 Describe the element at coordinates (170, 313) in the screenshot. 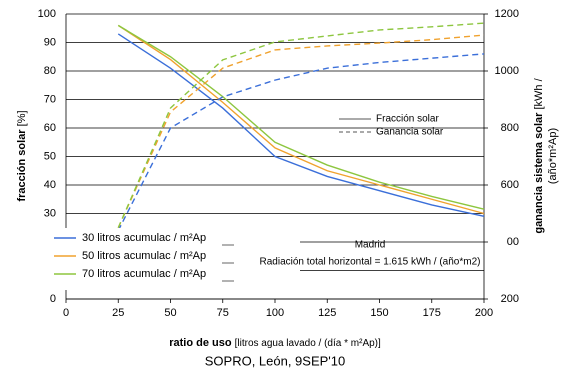

I see `x-tick-label: 50` at that location.